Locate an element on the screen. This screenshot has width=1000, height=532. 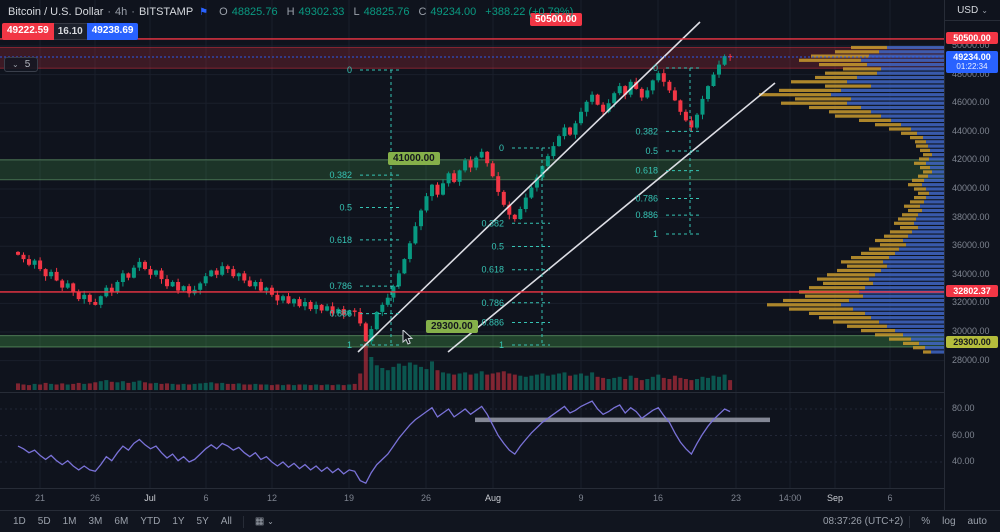
range-button-1d: 1D is located at coordinates (19, 521).